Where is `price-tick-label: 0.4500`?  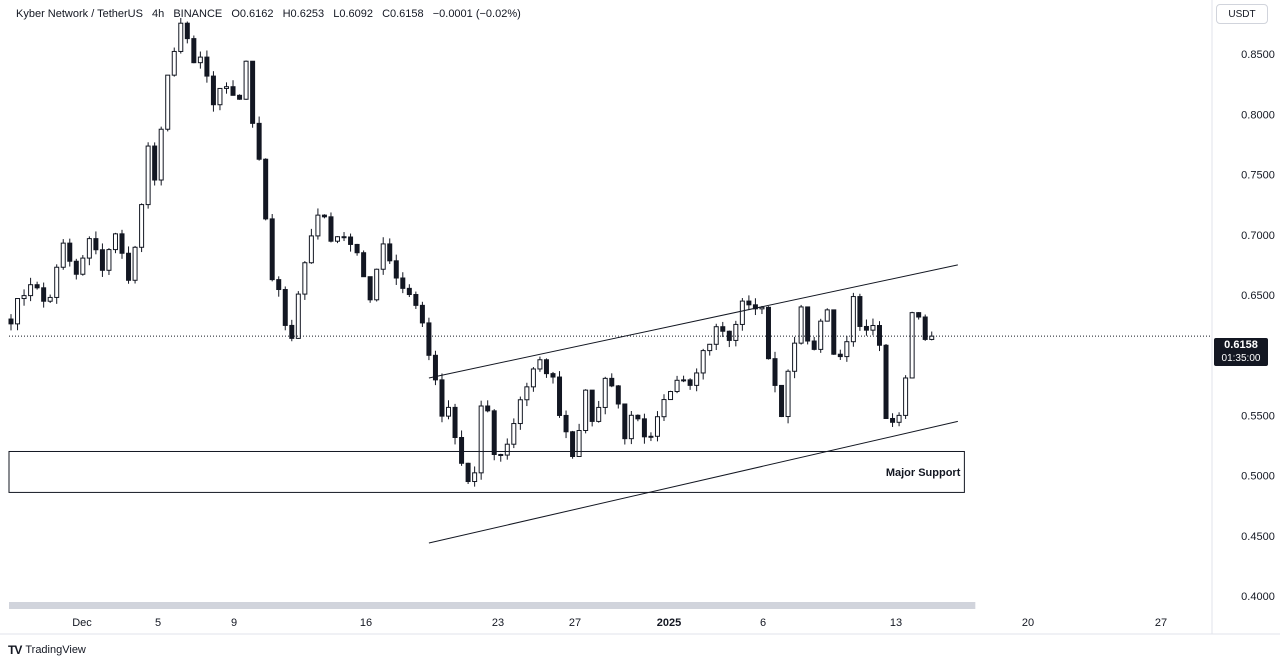
price-tick-label: 0.4500 is located at coordinates (1258, 537).